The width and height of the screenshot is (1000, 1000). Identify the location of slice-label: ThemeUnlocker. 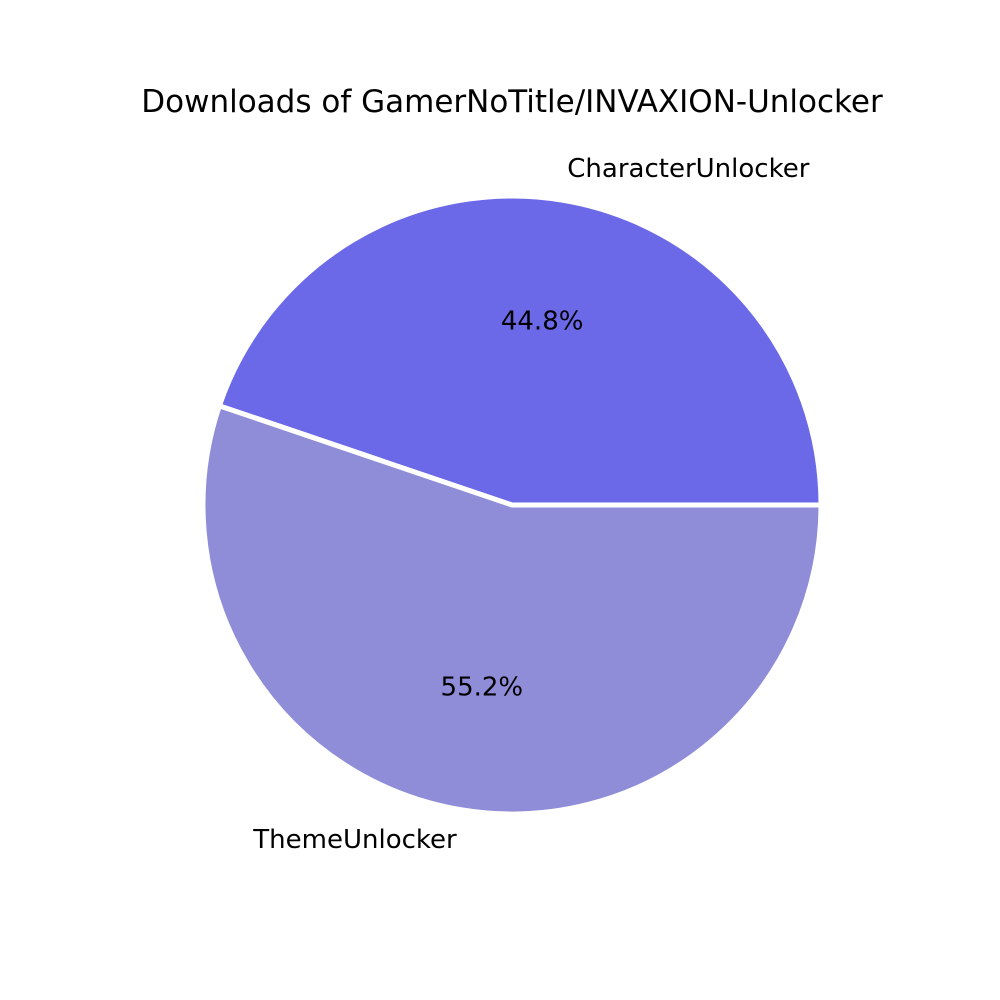
(354, 840).